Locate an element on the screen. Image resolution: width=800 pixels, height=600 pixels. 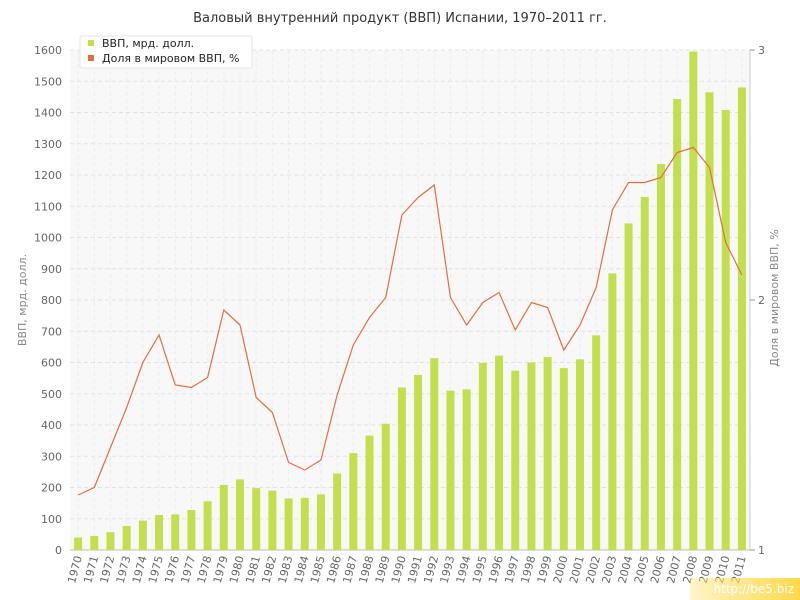
bar-1988 is located at coordinates (369, 492).